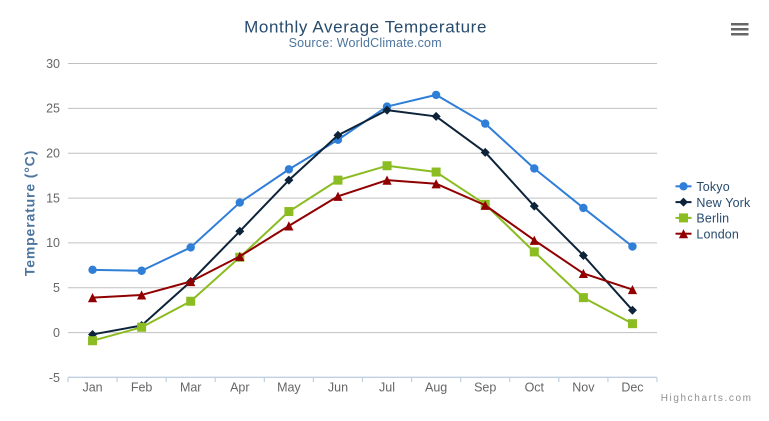  I want to click on svg-text: 25, so click(53, 109).